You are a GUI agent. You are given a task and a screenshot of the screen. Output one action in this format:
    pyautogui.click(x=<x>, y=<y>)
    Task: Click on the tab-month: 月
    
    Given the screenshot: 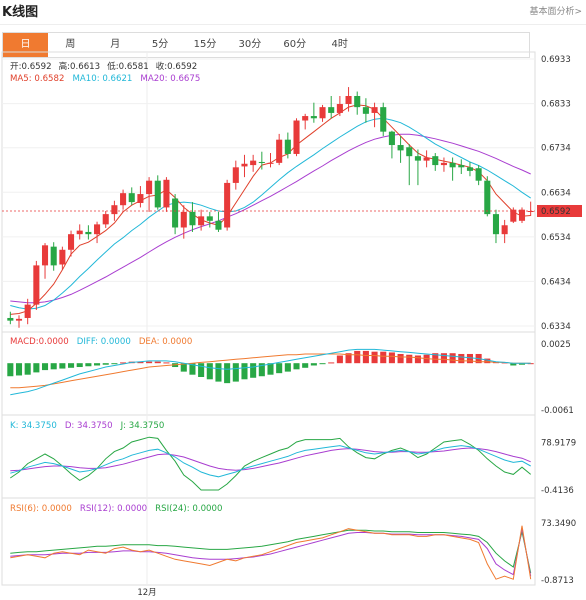 What is the action you would take?
    pyautogui.click(x=115, y=44)
    